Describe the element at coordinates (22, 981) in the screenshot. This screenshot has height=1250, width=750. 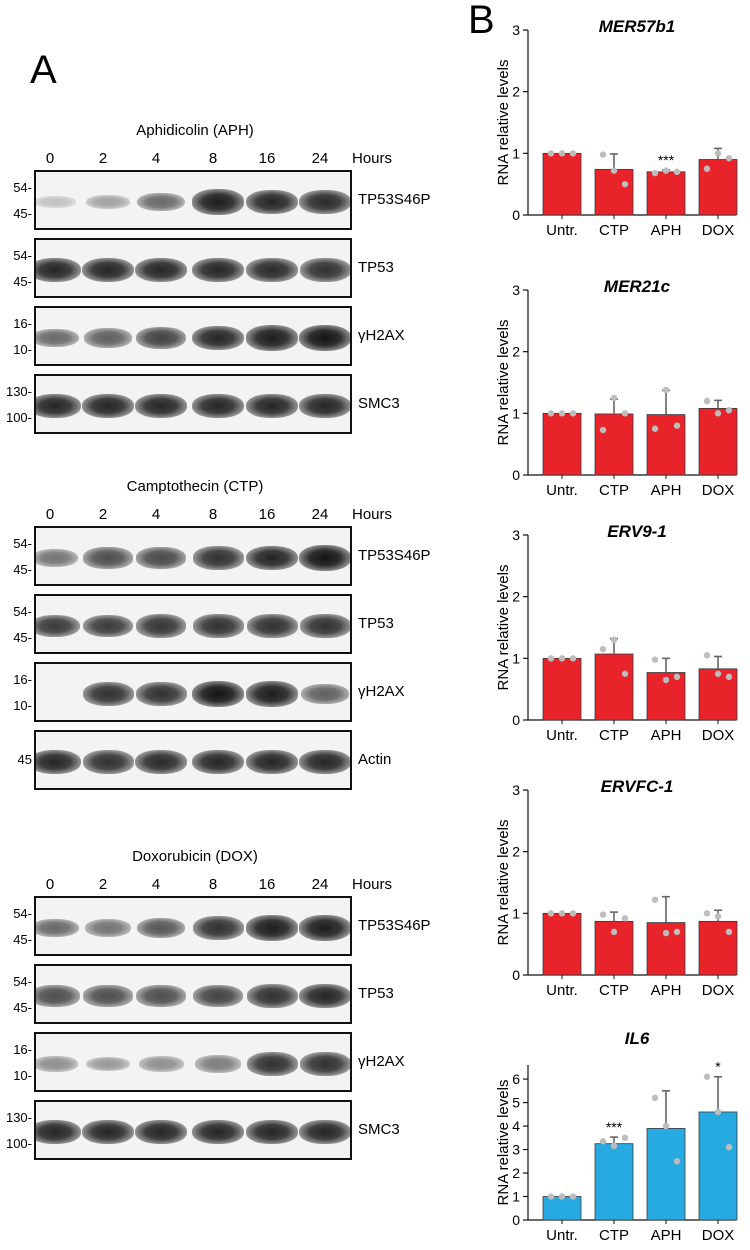
I see `mw-marker: 54-` at that location.